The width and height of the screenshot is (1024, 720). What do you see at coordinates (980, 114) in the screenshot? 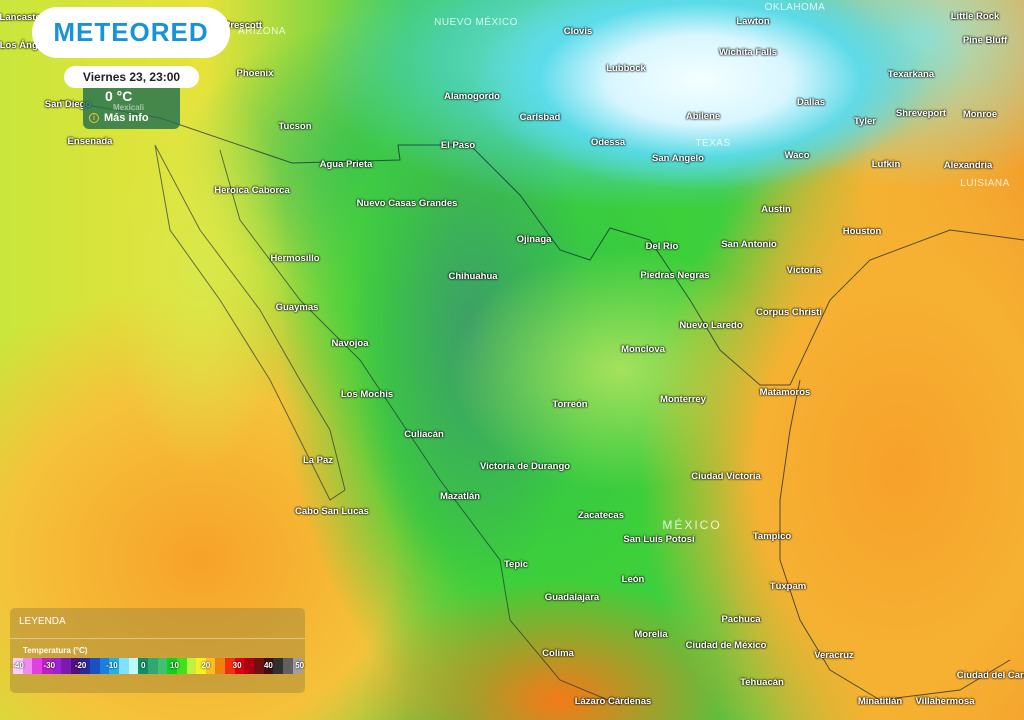
I see `city-label: Monroe` at bounding box center [980, 114].